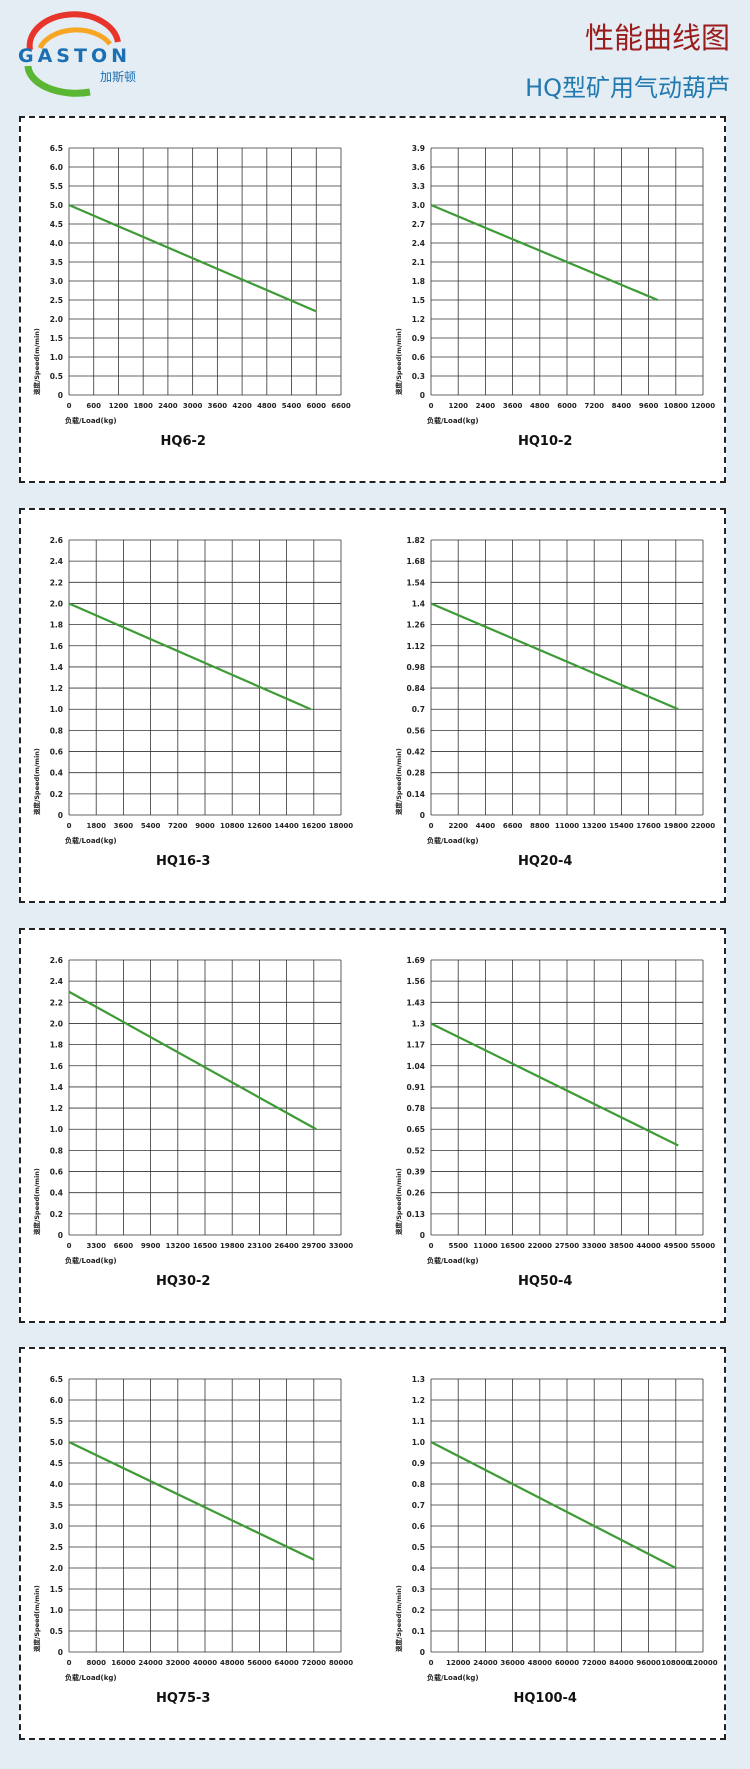 The width and height of the screenshot is (750, 1769). What do you see at coordinates (486, 826) in the screenshot?
I see `x-tick-label: 4400` at bounding box center [486, 826].